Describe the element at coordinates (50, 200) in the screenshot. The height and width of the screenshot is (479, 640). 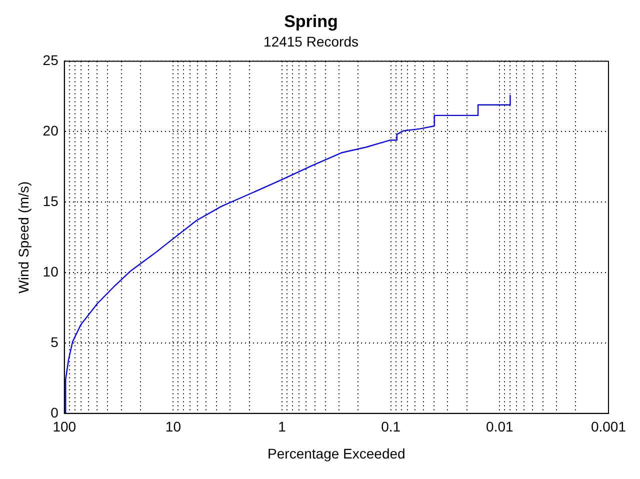
I see `y-tick-label: 15` at that location.